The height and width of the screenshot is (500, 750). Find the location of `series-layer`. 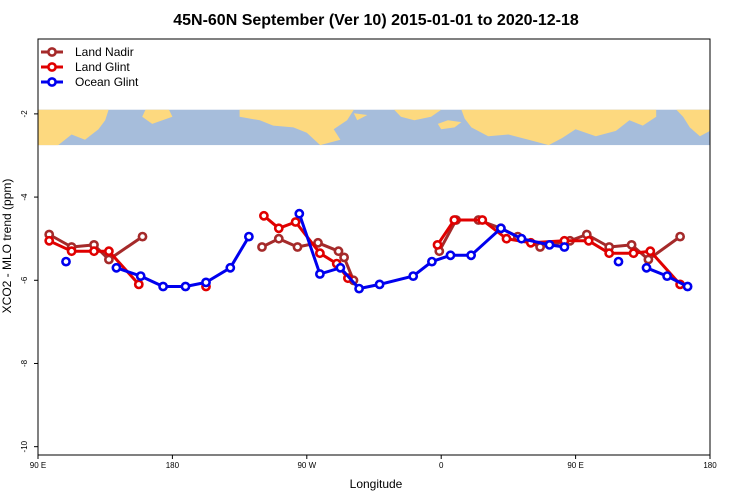

series-layer is located at coordinates (368, 251).